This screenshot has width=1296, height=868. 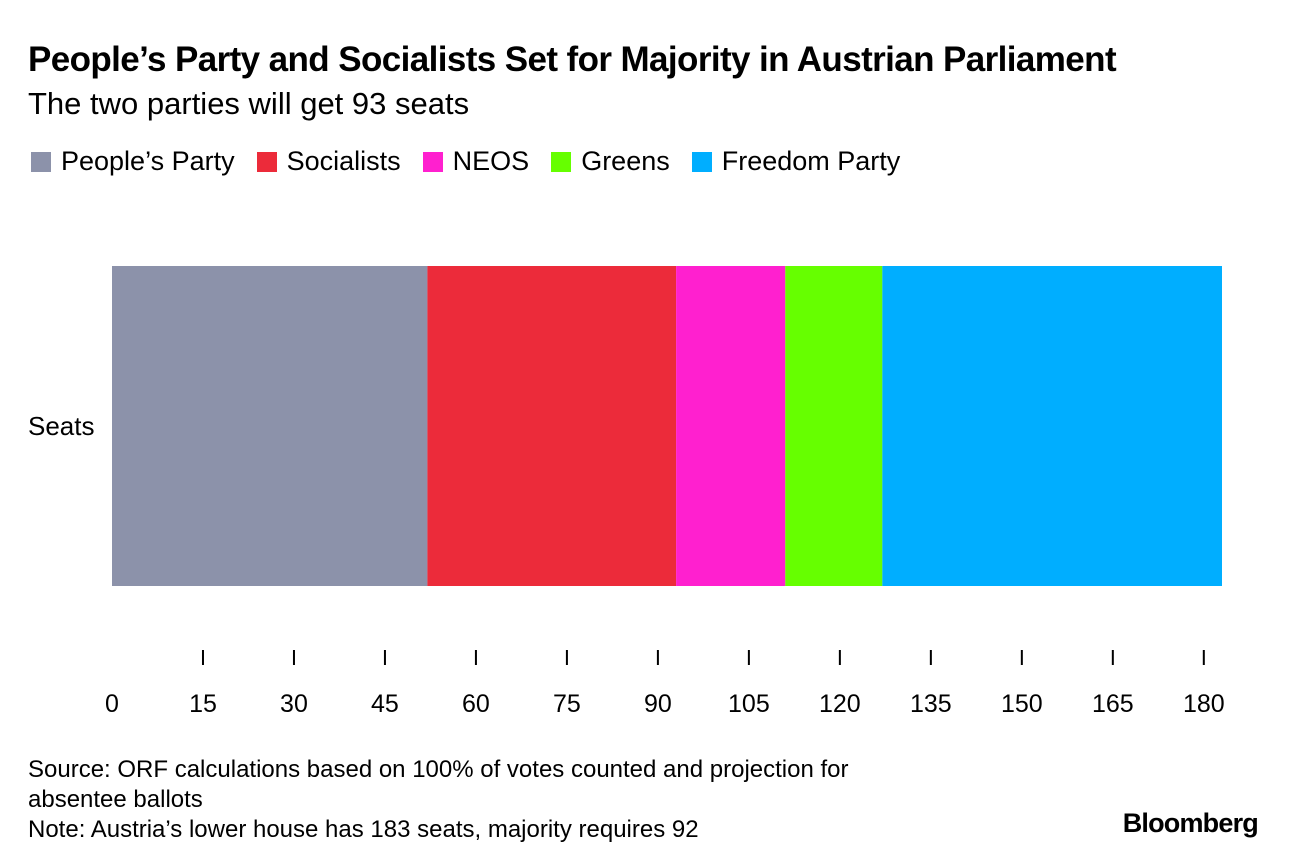 I want to click on legend-item-1: Socialists, so click(x=328, y=161).